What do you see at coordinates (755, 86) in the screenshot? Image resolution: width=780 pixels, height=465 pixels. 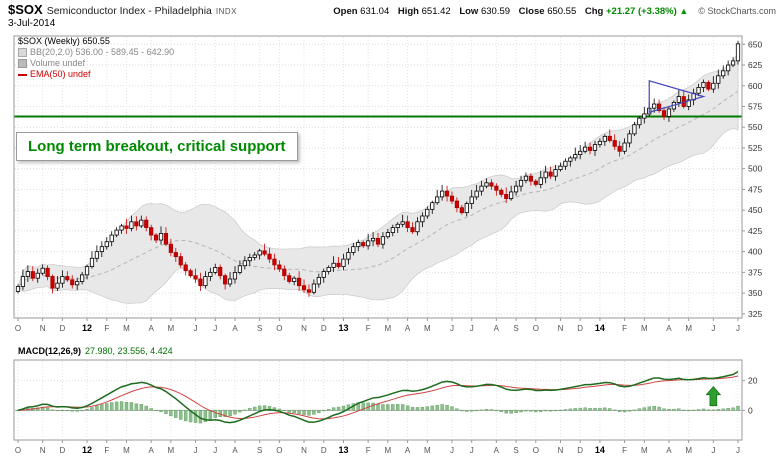 I see `svg-text: 600` at bounding box center [755, 86].